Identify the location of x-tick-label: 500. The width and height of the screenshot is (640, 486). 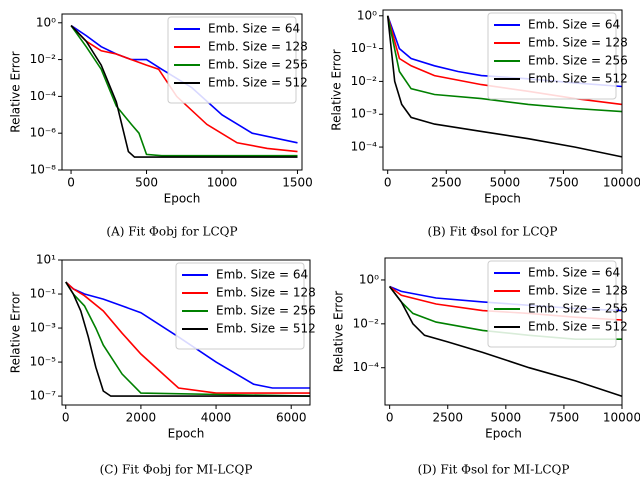
(146, 183).